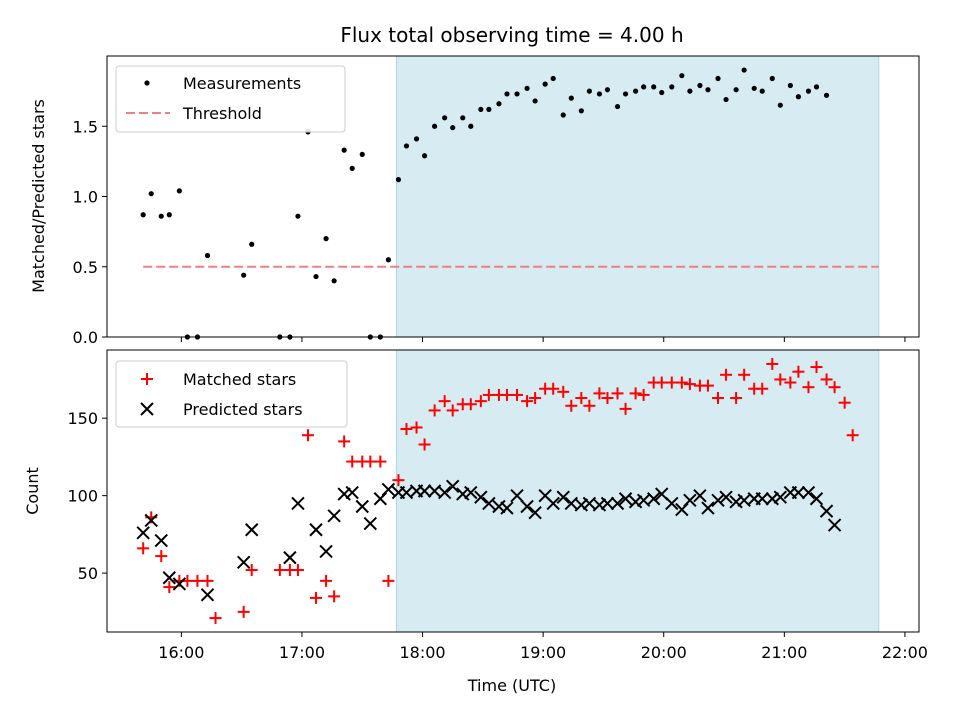 The height and width of the screenshot is (720, 960). What do you see at coordinates (85, 337) in the screenshot?
I see `top-y-tick-label: 0.0` at bounding box center [85, 337].